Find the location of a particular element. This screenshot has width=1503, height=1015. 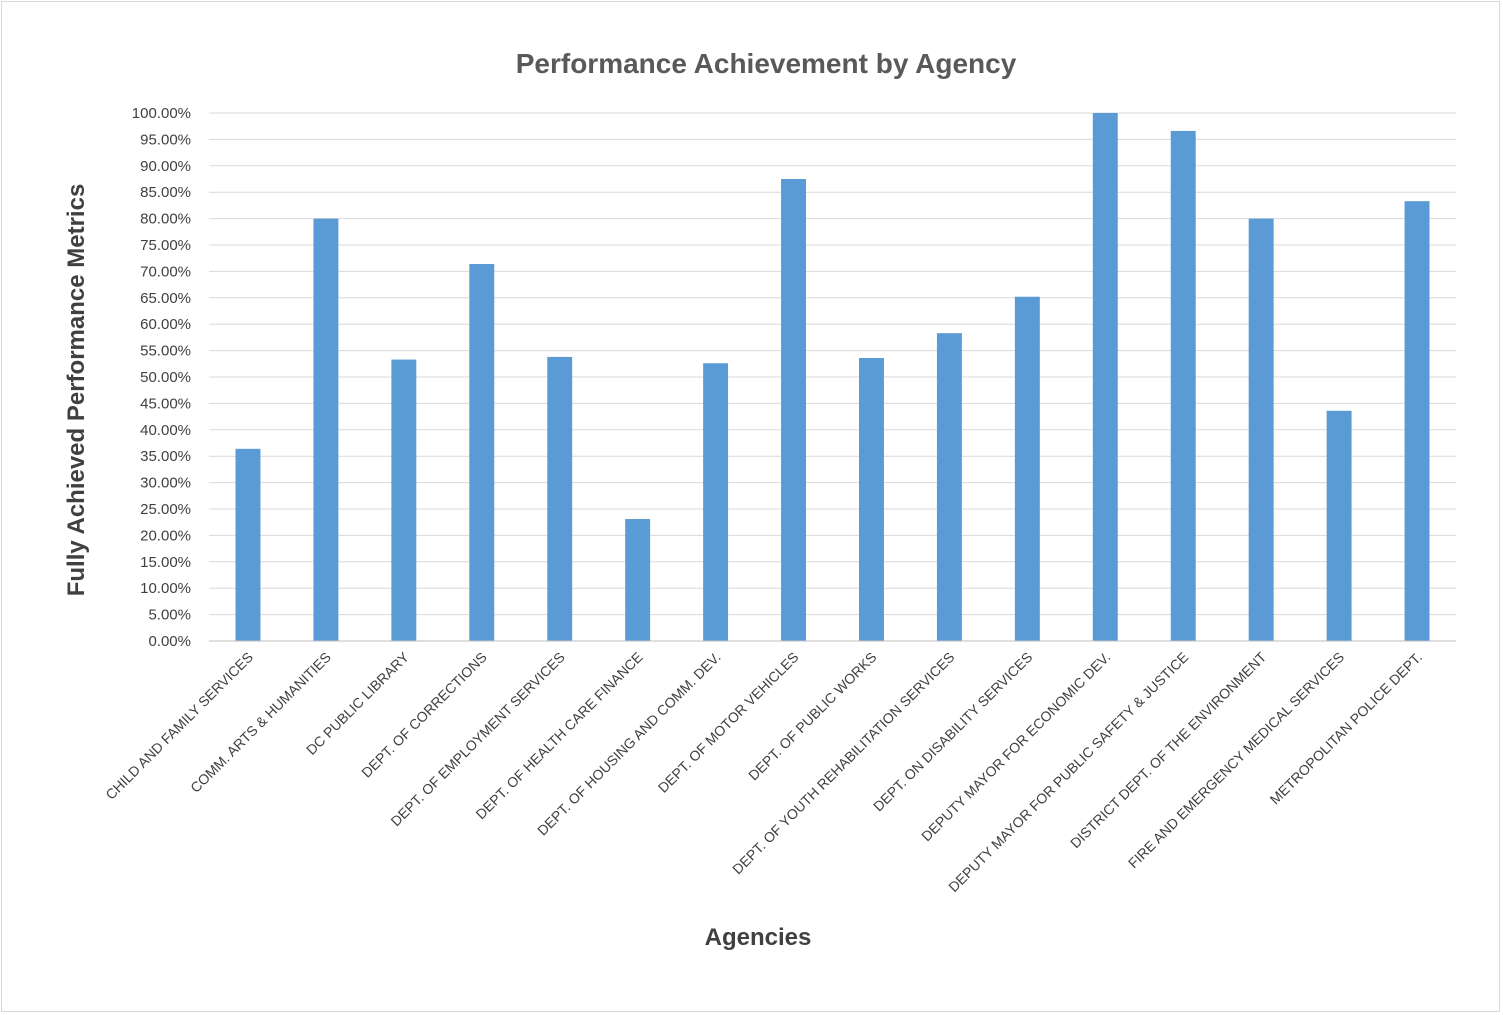

x-category-label: DEPT. OF MOTOR VEHICLES is located at coordinates (728, 722).